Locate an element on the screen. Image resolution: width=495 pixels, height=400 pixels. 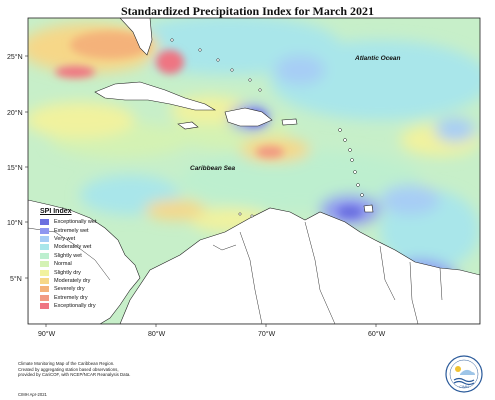
lon-tick-label: 80°W is located at coordinates (157, 334).